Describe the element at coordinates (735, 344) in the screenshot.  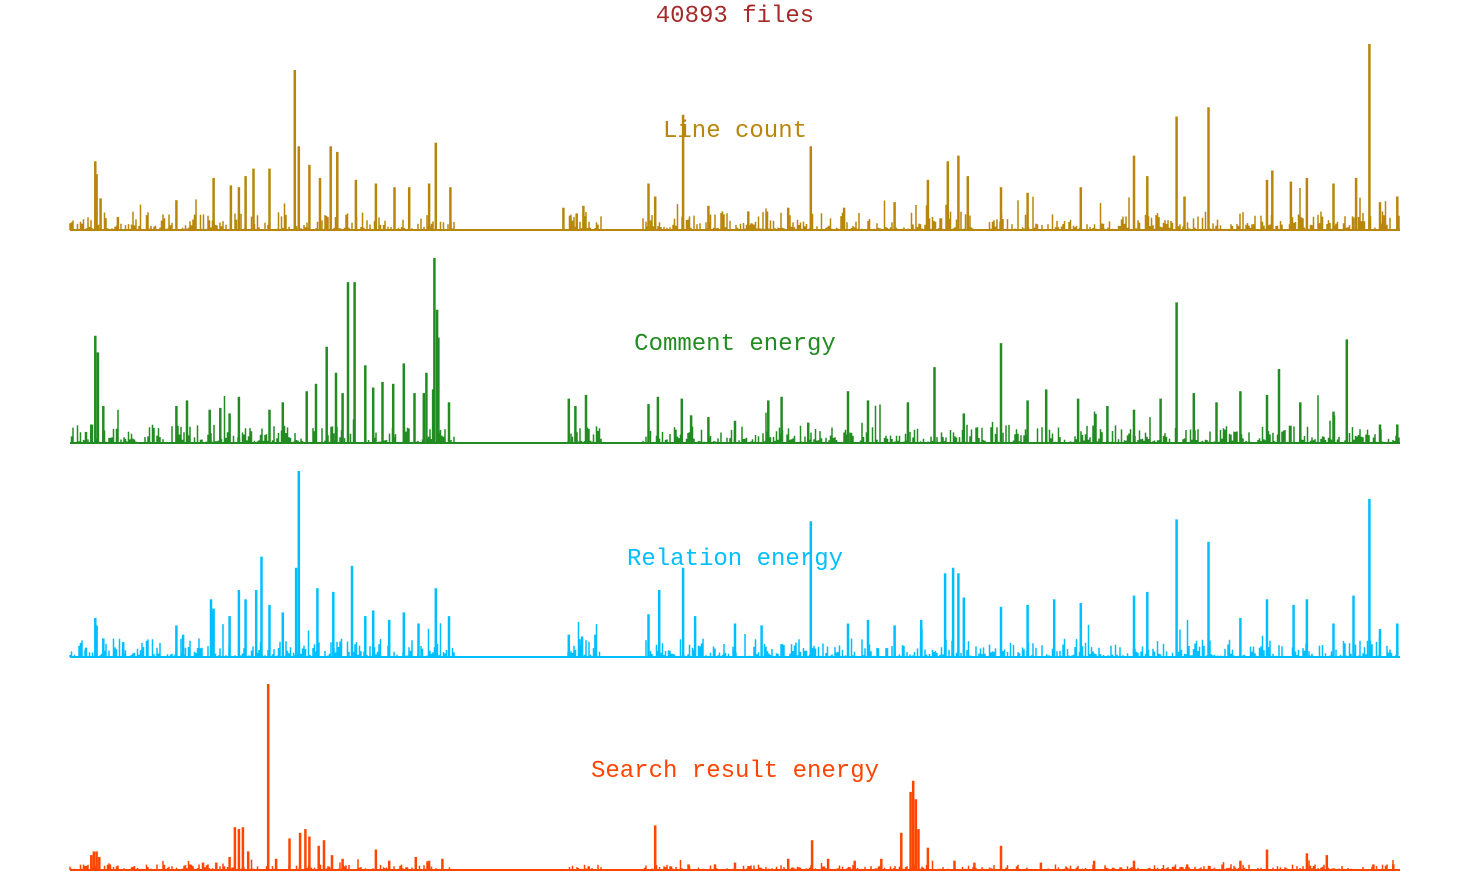
I see `series-label: Comment energy` at that location.